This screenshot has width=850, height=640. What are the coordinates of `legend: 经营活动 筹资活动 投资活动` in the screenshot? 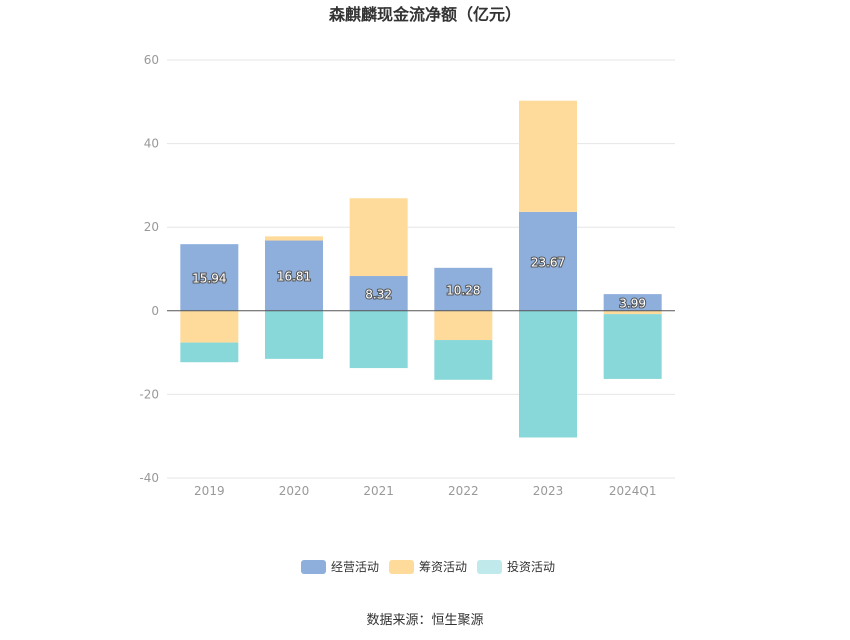 It's located at (428, 566).